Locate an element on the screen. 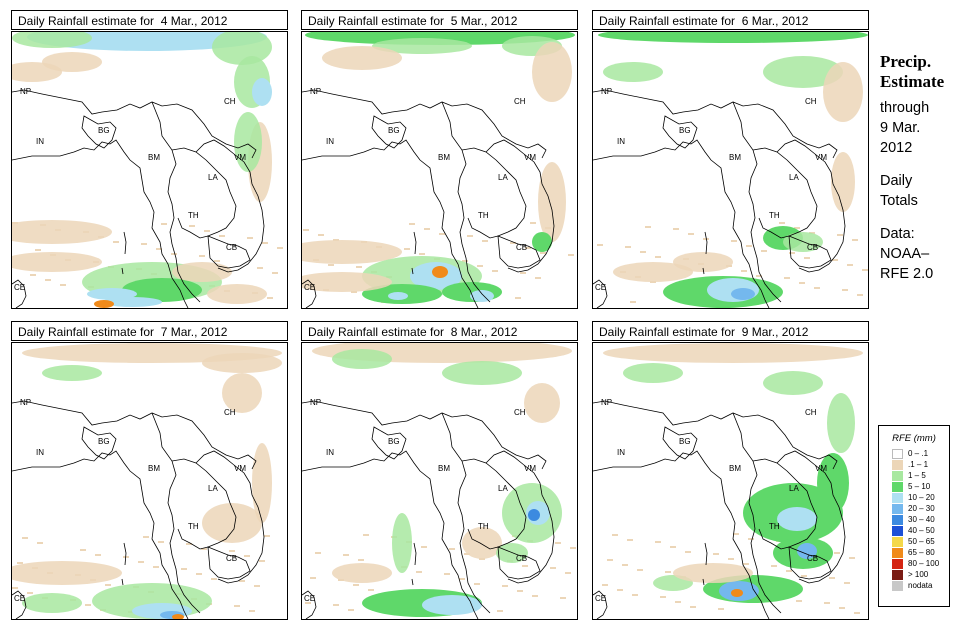 This screenshot has height=639, width=967. country-label: TH is located at coordinates (483, 215).